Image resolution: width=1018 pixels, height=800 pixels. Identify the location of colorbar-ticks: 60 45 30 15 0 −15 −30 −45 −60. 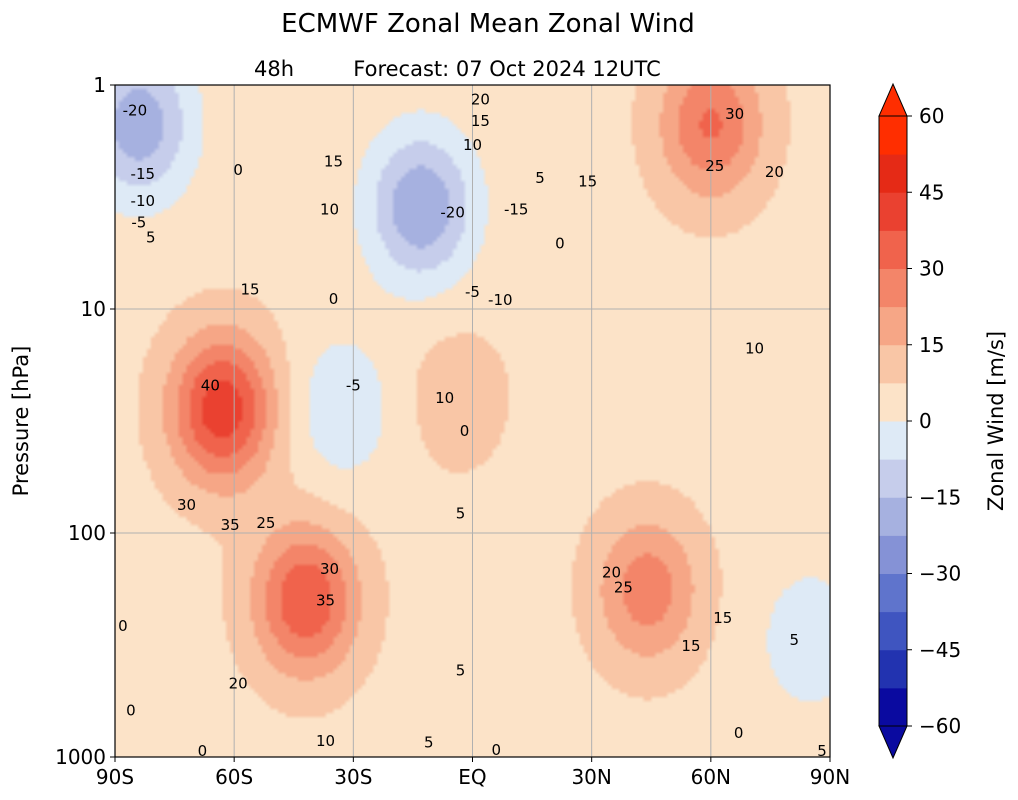
(934, 421).